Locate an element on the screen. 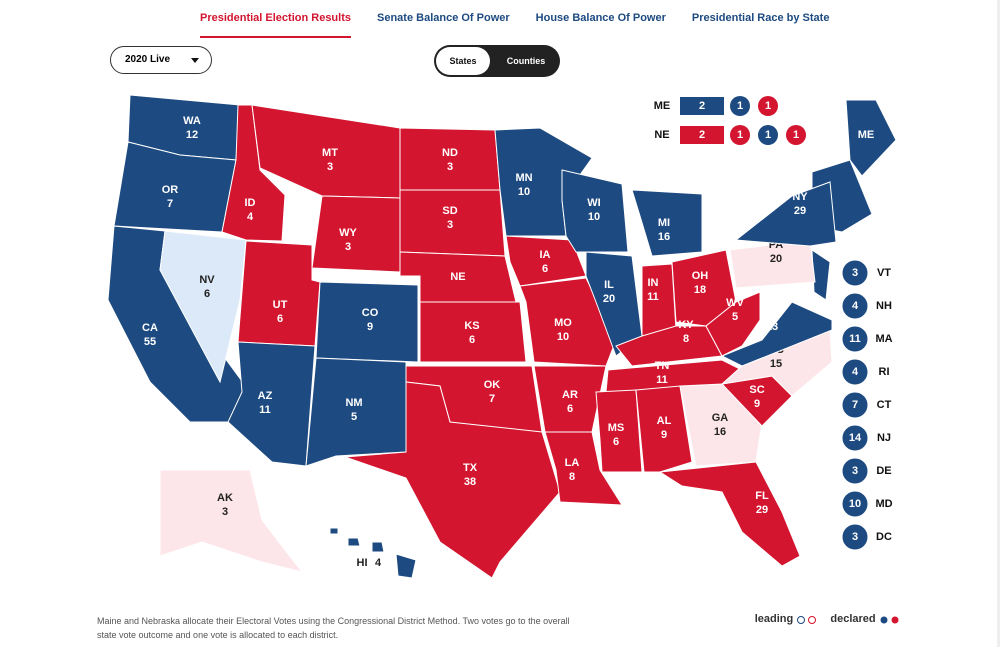  state-label: IA is located at coordinates (545, 255).